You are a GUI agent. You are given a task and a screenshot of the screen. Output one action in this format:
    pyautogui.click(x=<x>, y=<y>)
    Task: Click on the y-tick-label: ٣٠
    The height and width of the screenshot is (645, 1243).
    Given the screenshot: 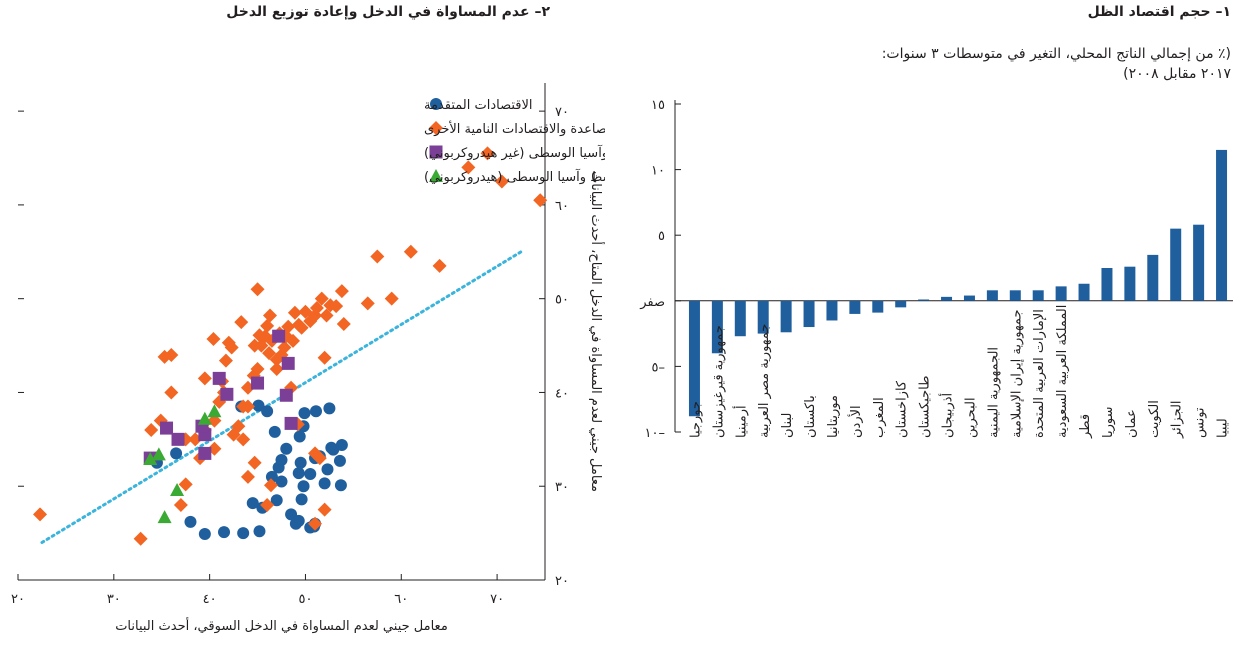 What is the action you would take?
    pyautogui.click(x=562, y=487)
    